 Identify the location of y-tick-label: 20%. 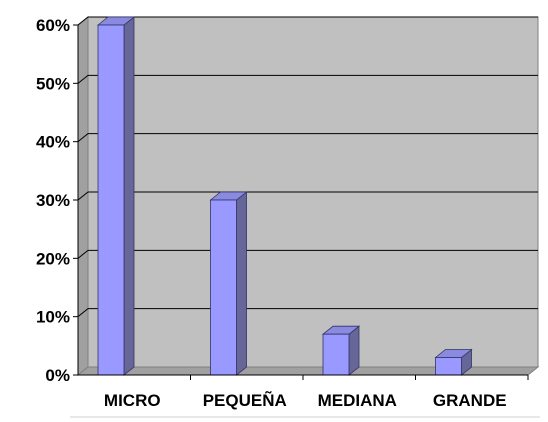
(53, 258).